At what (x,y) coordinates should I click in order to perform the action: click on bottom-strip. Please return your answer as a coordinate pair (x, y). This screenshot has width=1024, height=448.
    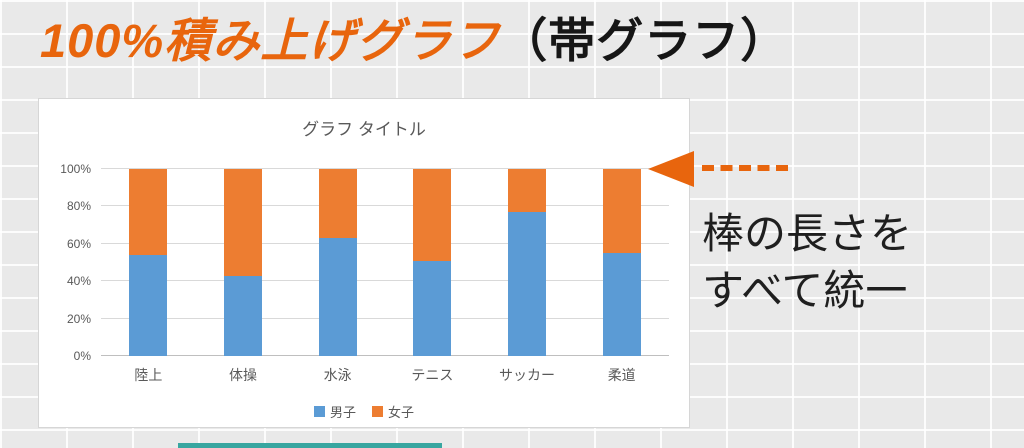
    Looking at the image, I should click on (310, 445).